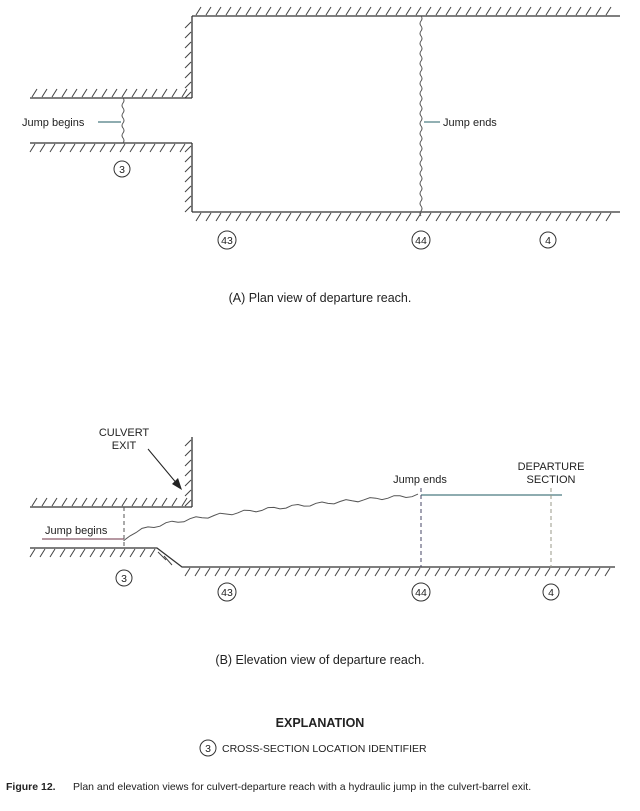 This screenshot has width=640, height=811. I want to click on culvert-exit-label-2: EXIT, so click(124, 446).